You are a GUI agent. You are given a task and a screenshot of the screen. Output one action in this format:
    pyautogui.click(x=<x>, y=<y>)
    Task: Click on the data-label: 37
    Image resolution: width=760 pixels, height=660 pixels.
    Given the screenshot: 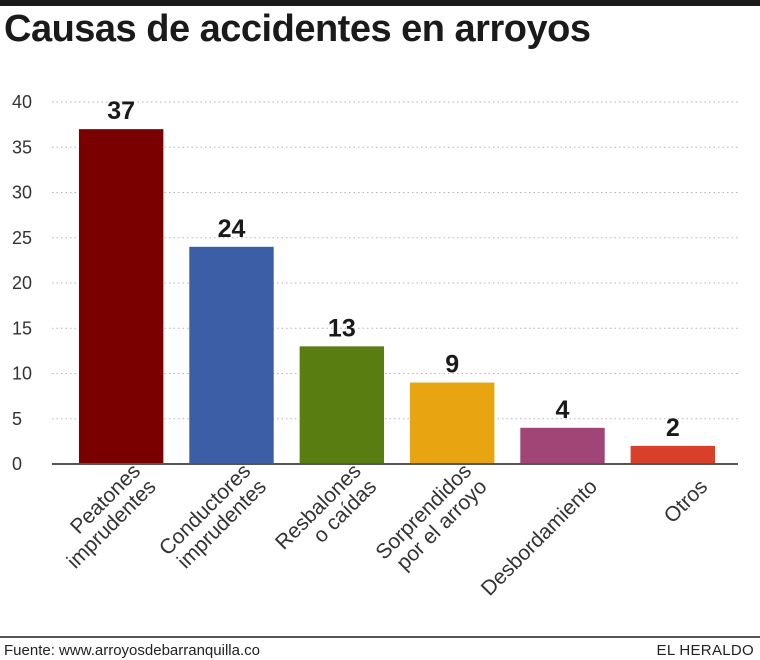 What is the action you would take?
    pyautogui.click(x=121, y=111)
    